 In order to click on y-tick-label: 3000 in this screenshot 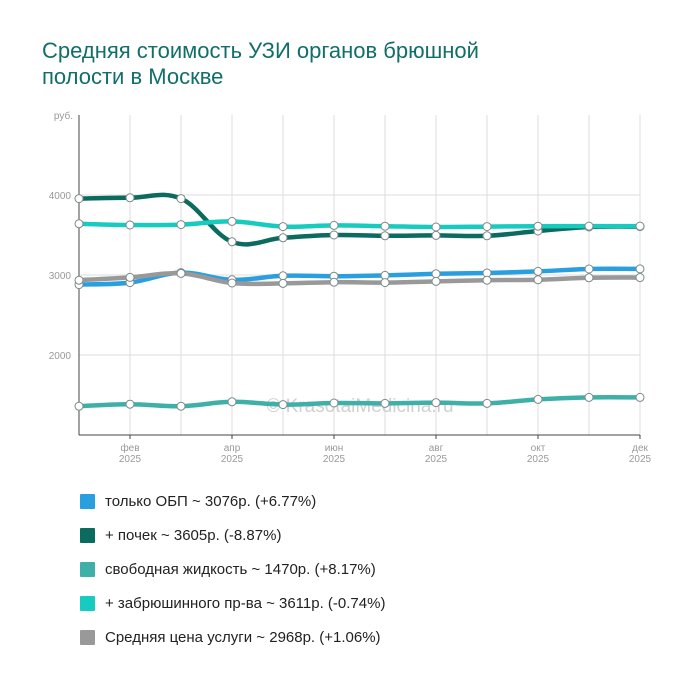, I will do `click(60, 276)`.